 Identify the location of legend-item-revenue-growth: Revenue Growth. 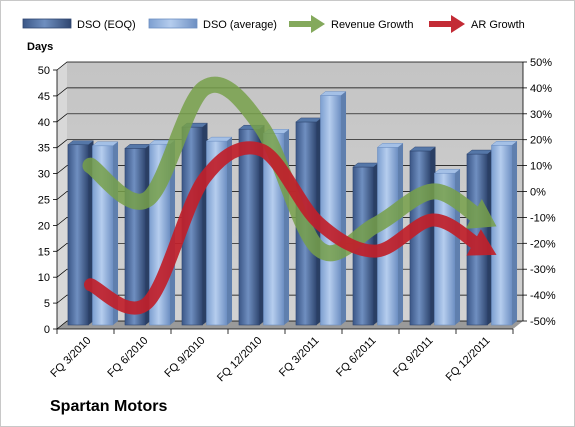
(351, 24).